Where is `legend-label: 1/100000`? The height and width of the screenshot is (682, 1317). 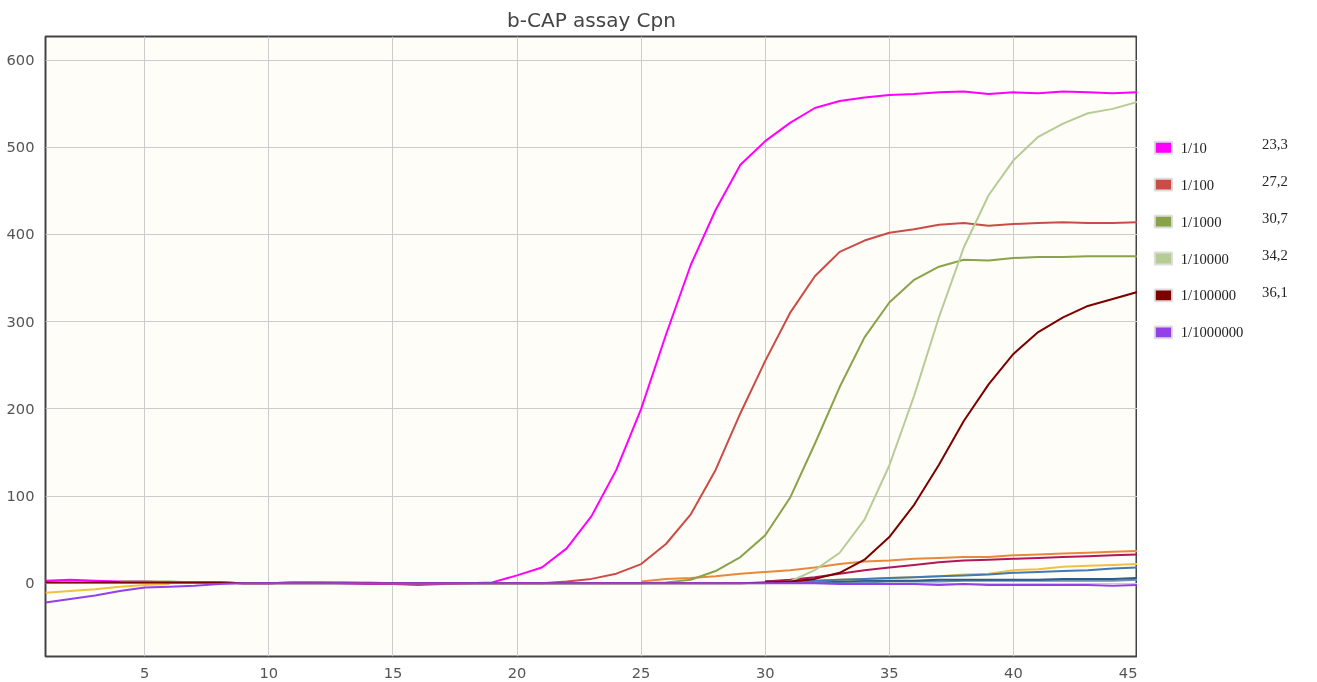 legend-label: 1/100000 is located at coordinates (1208, 295).